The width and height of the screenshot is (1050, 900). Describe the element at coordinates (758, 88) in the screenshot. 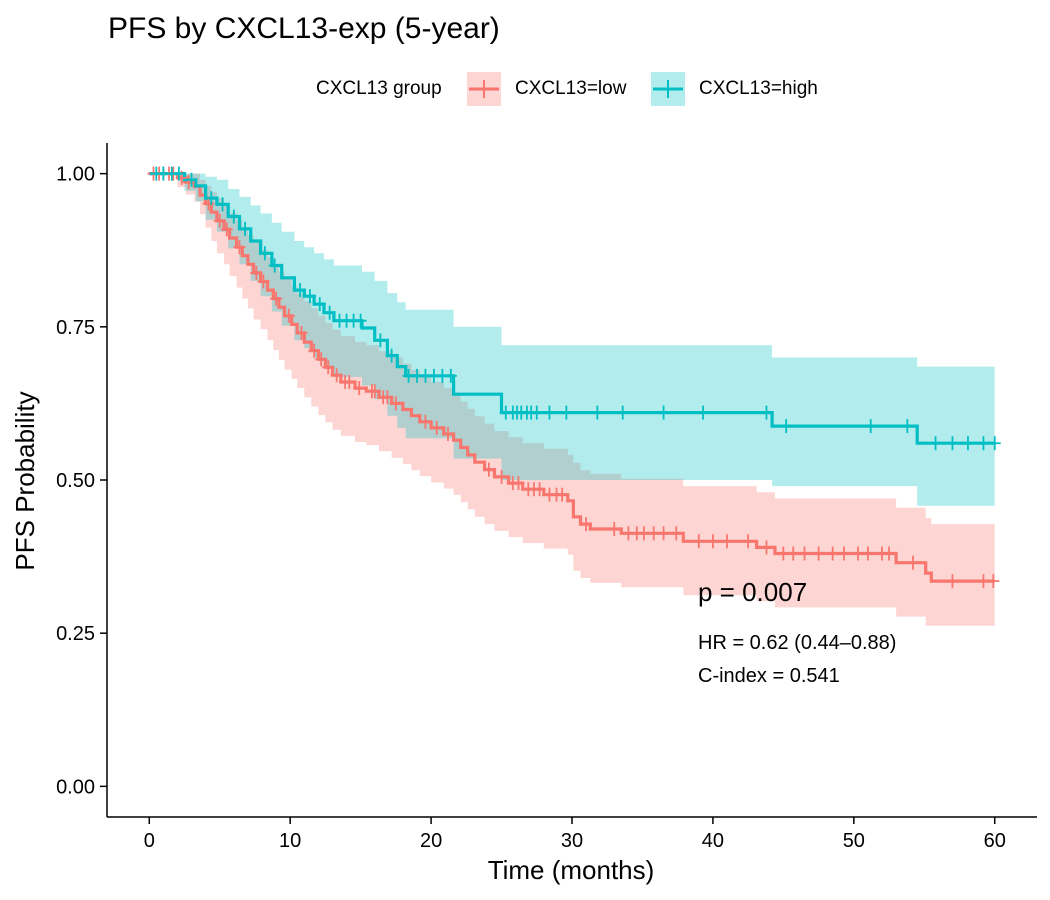

I see `legend-label-high: CXCL13=high` at that location.